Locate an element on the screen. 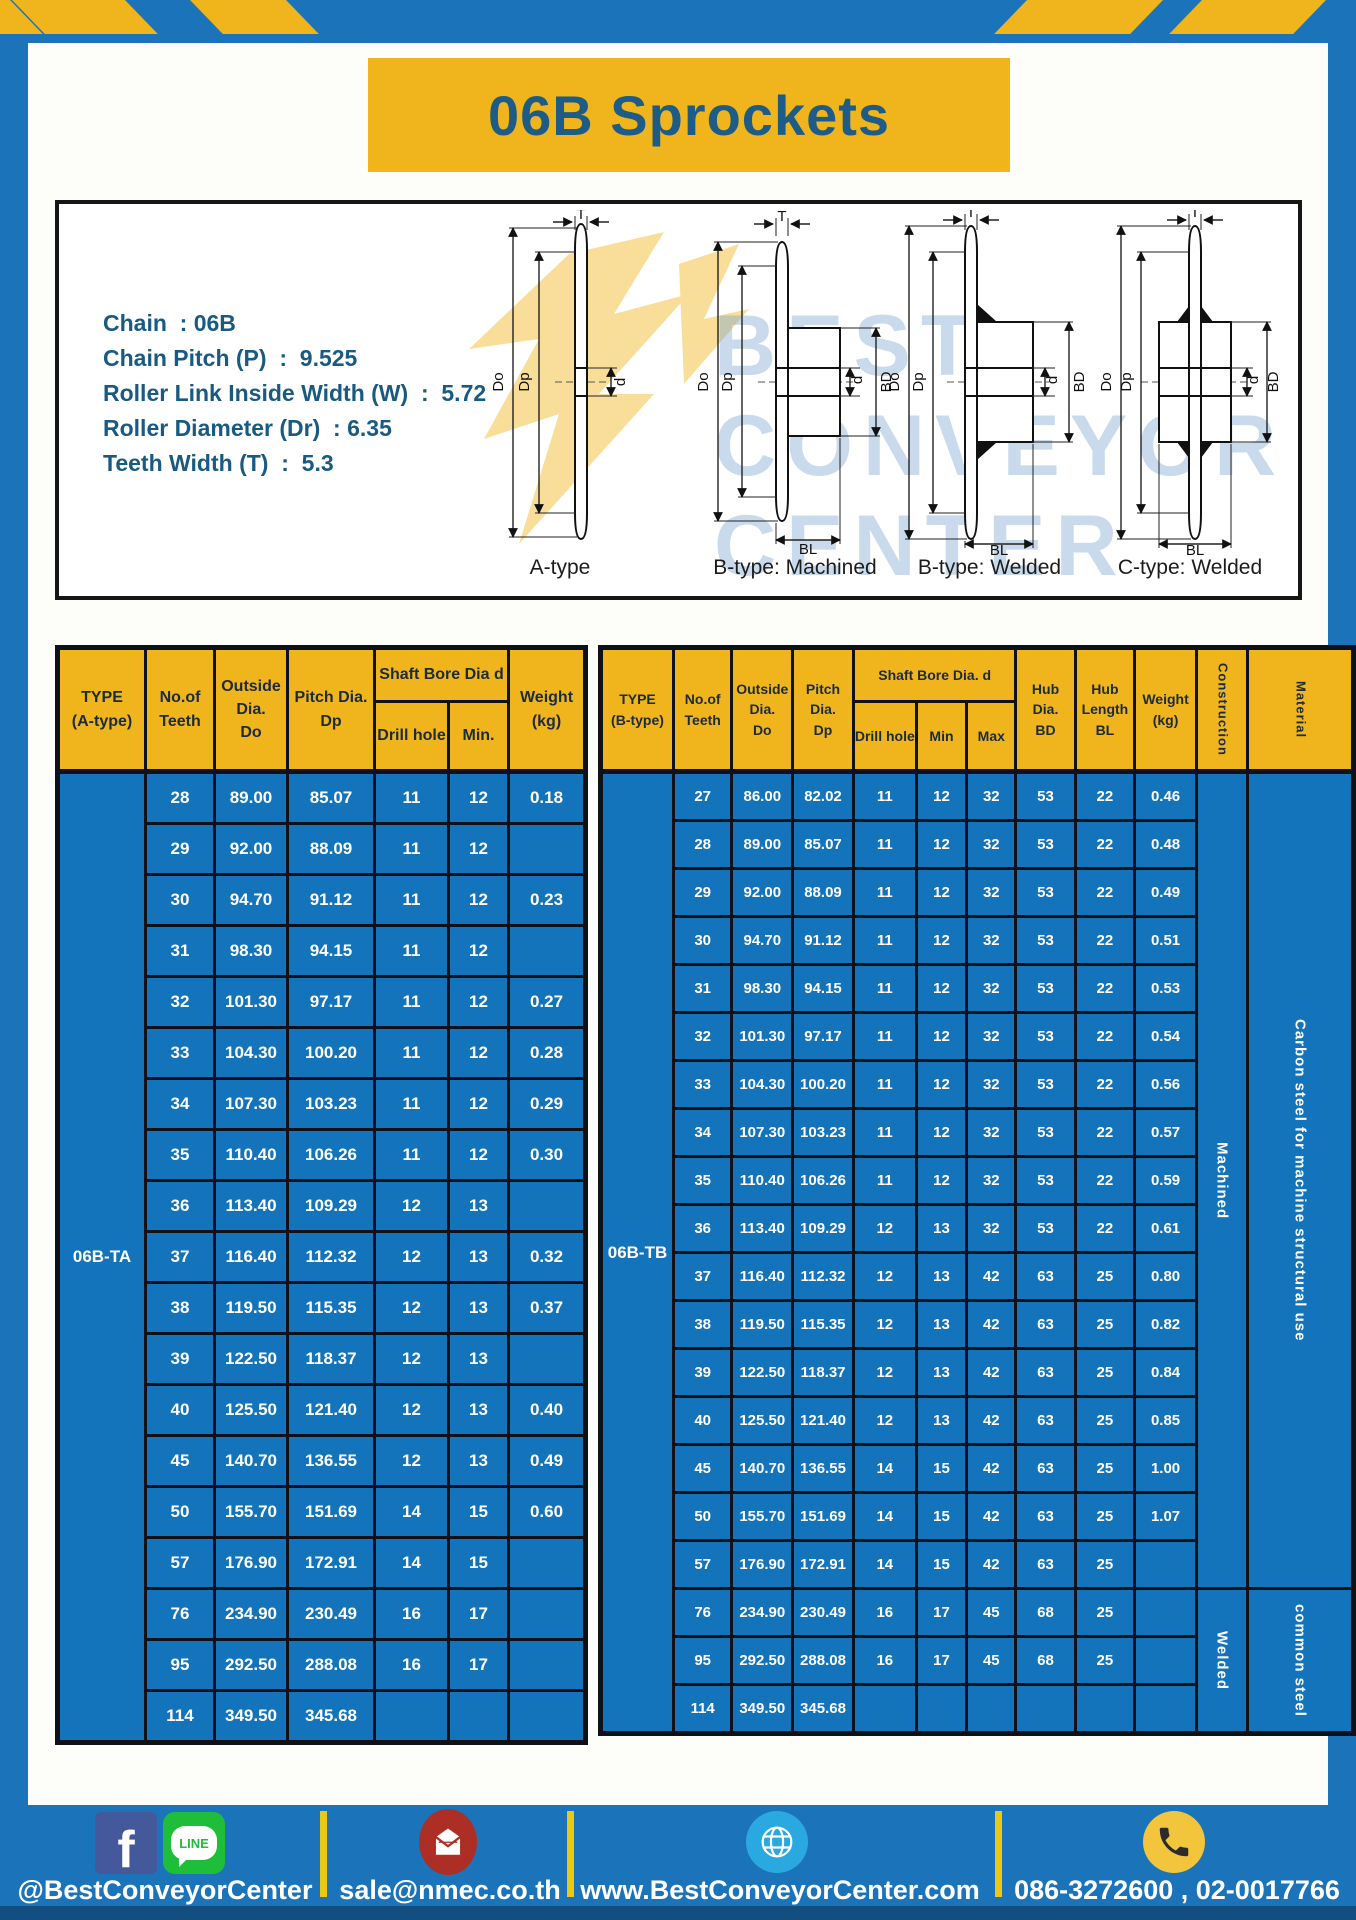 The image size is (1356, 1920). col-header-hub-dia: Hub Dia. BD is located at coordinates (1045, 709).